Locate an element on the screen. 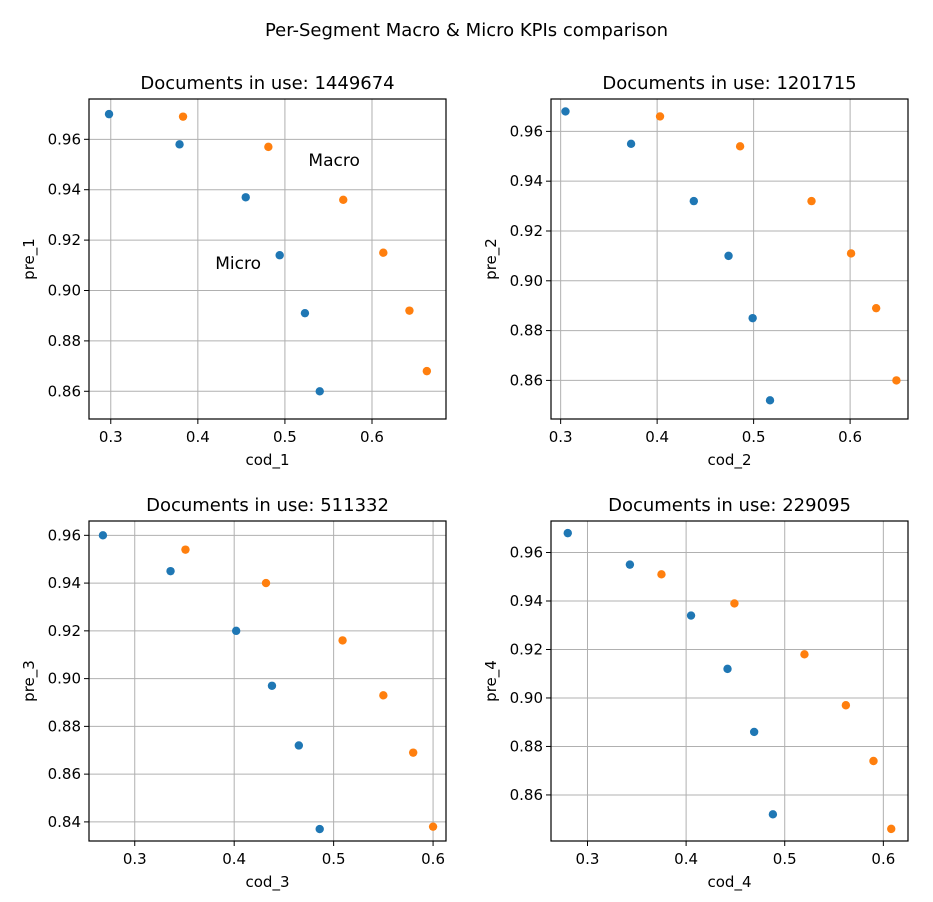 The image size is (933, 902). y-tick-label: 0.84 is located at coordinates (64, 822).